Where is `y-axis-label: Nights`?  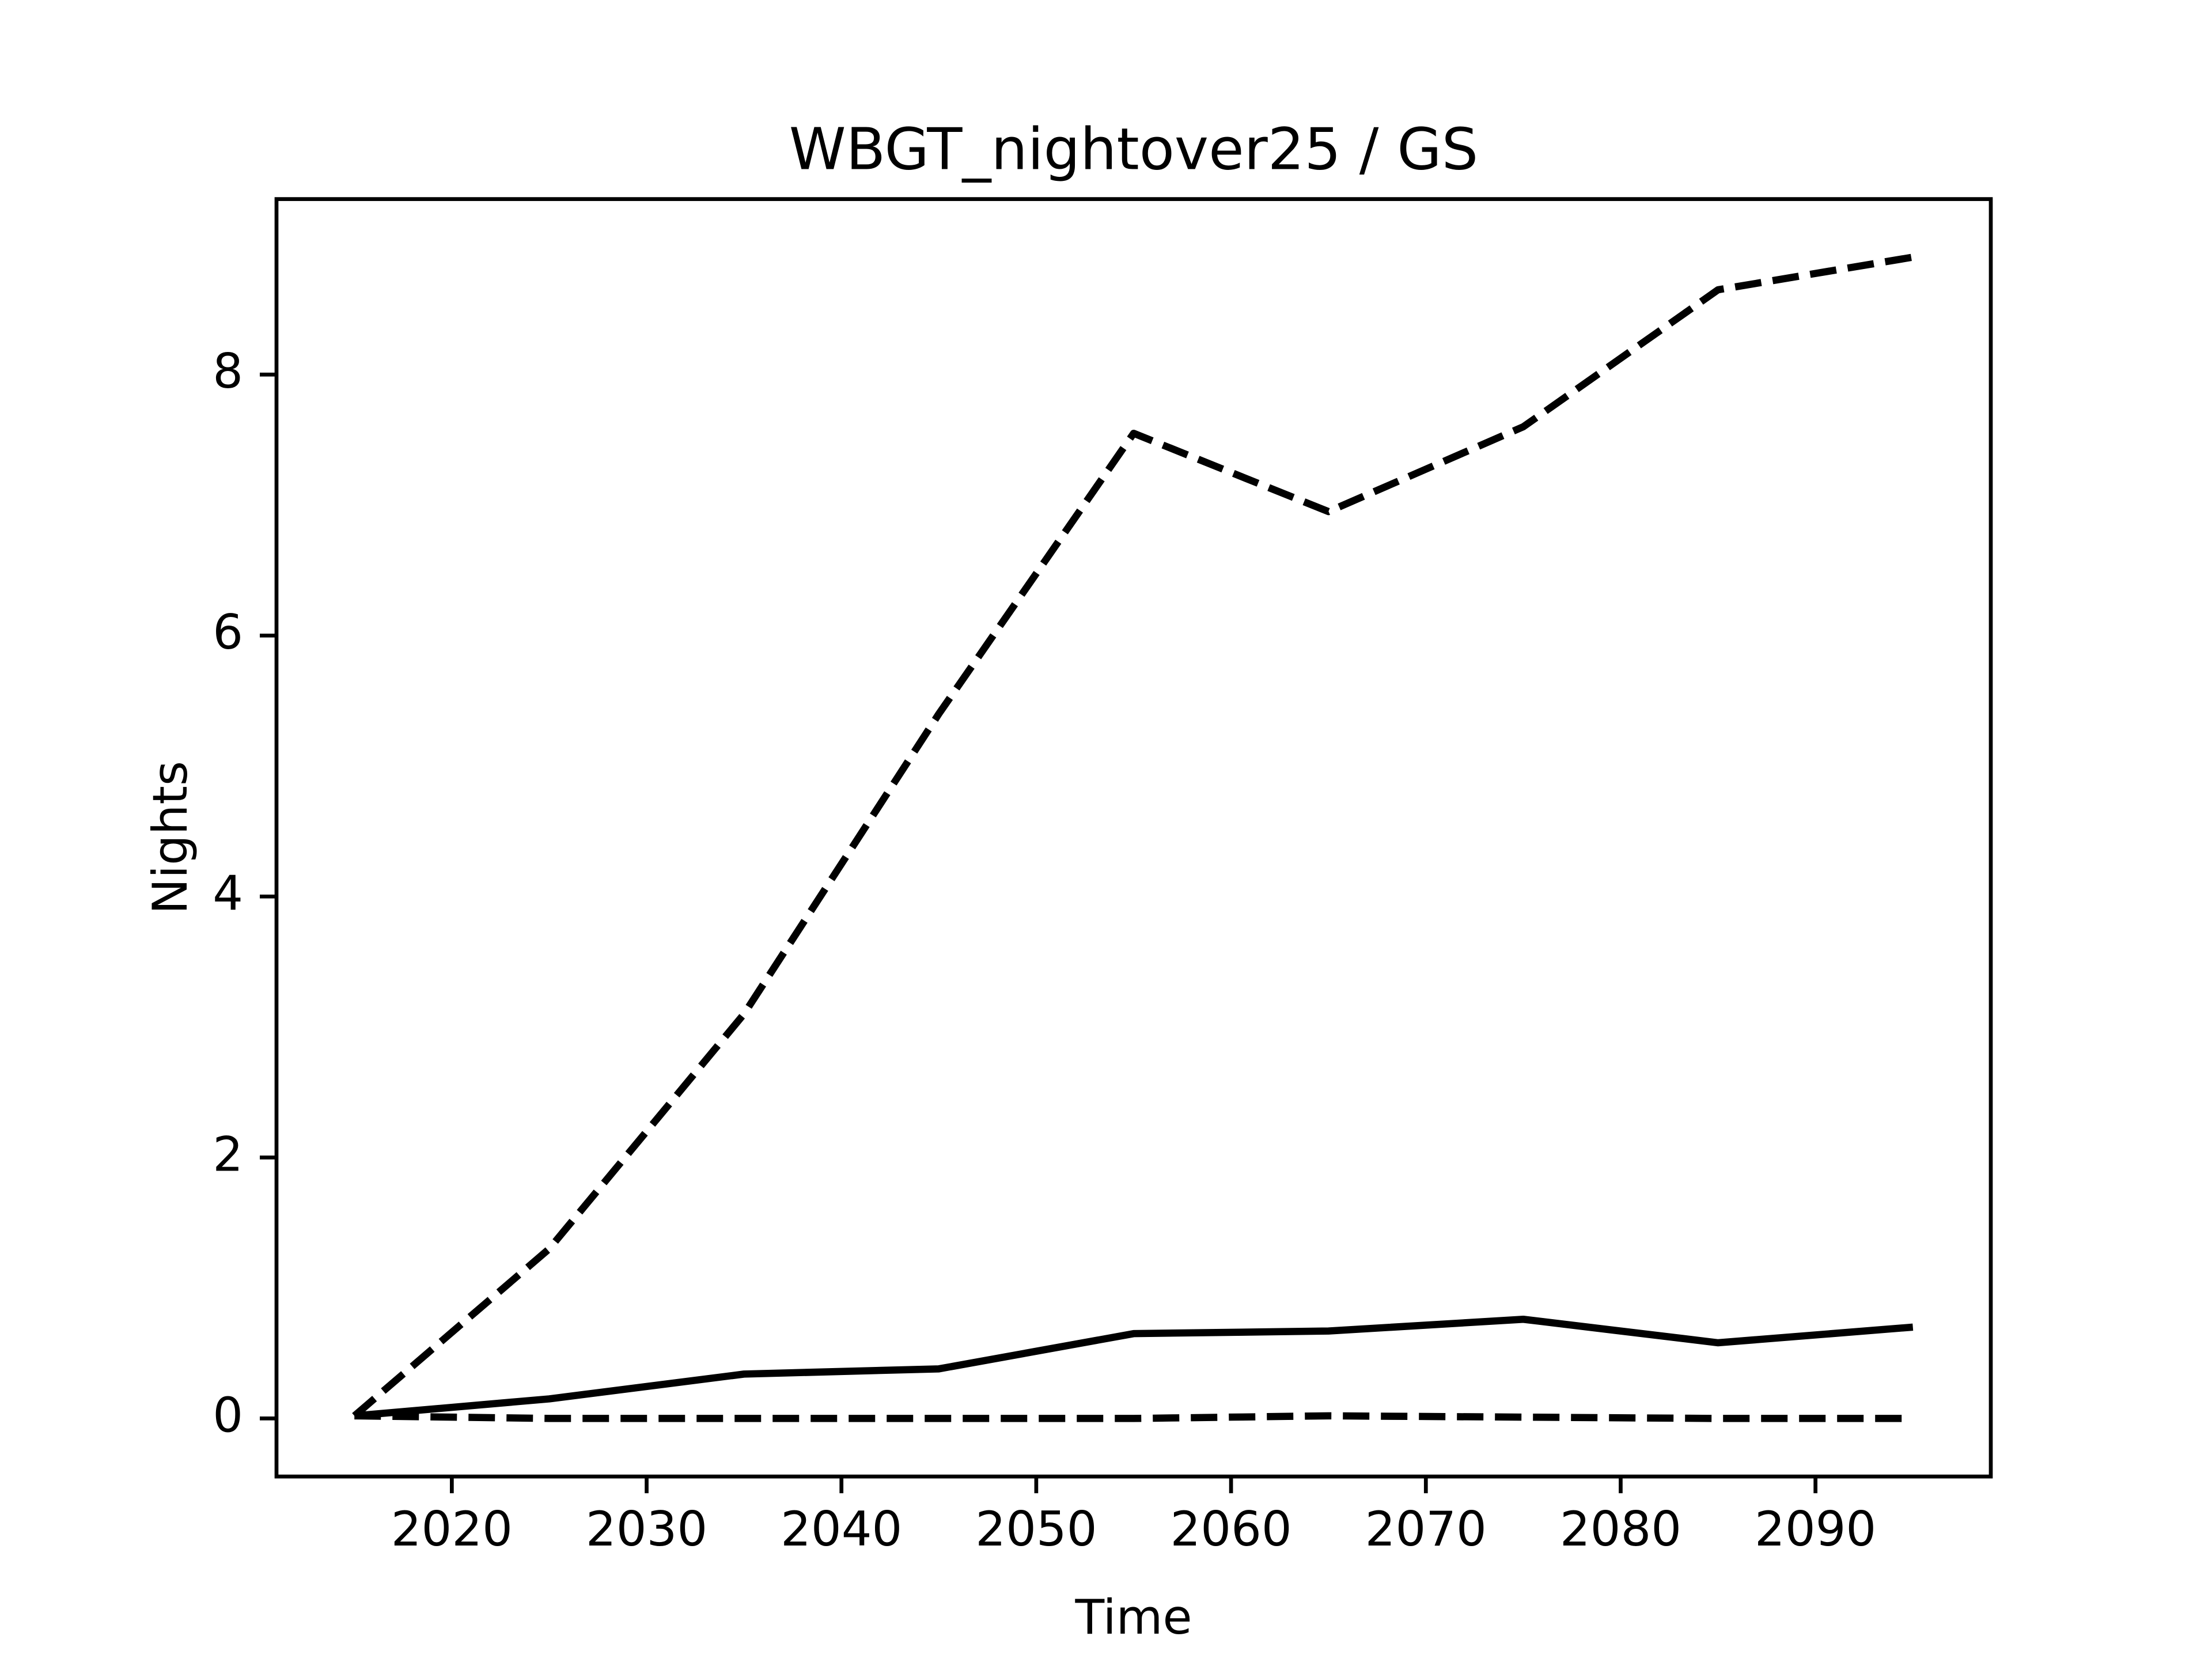 y-axis-label: Nights is located at coordinates (170, 837).